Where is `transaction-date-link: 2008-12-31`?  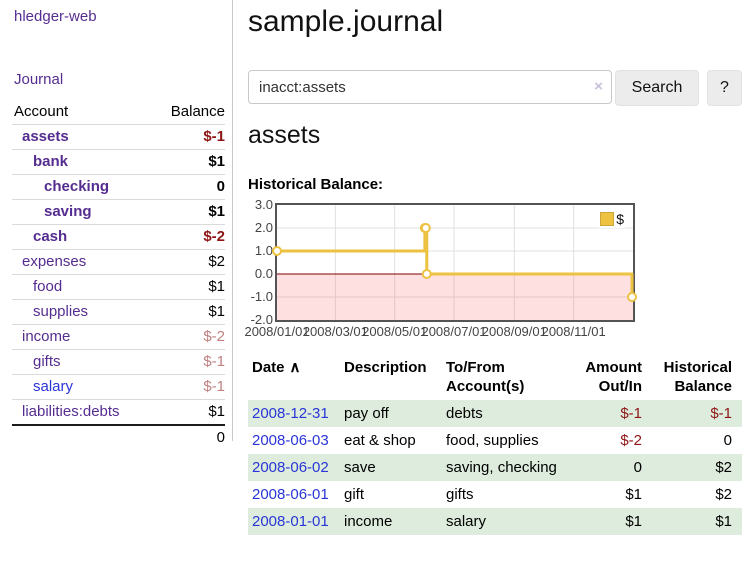
transaction-date-link: 2008-12-31 is located at coordinates (290, 413).